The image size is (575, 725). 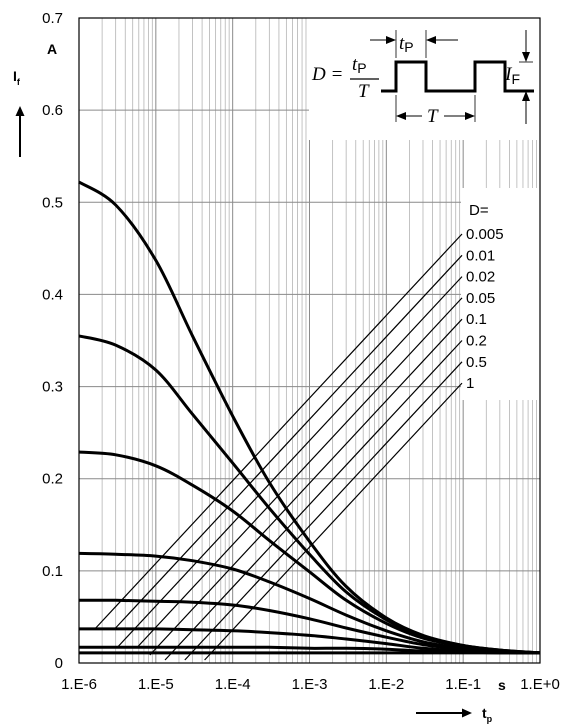 I want to click on inset-tp-arrowhead-right, so click(x=431, y=40).